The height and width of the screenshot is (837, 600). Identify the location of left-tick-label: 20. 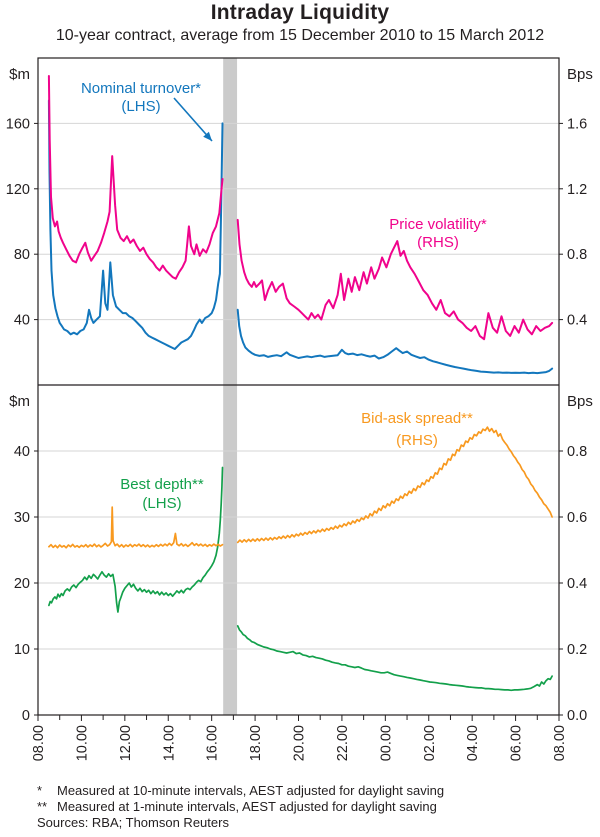
(22, 584).